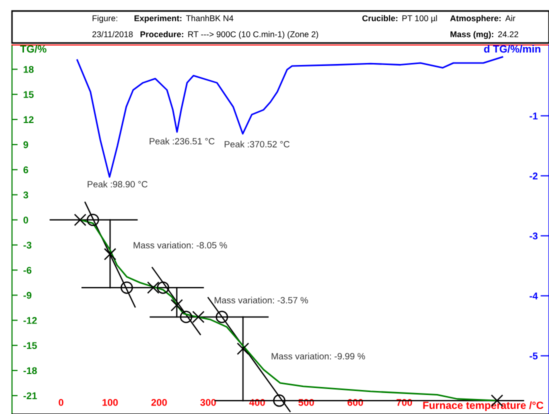  What do you see at coordinates (419, 19) in the screenshot?
I see `text: PT 100 µl` at bounding box center [419, 19].